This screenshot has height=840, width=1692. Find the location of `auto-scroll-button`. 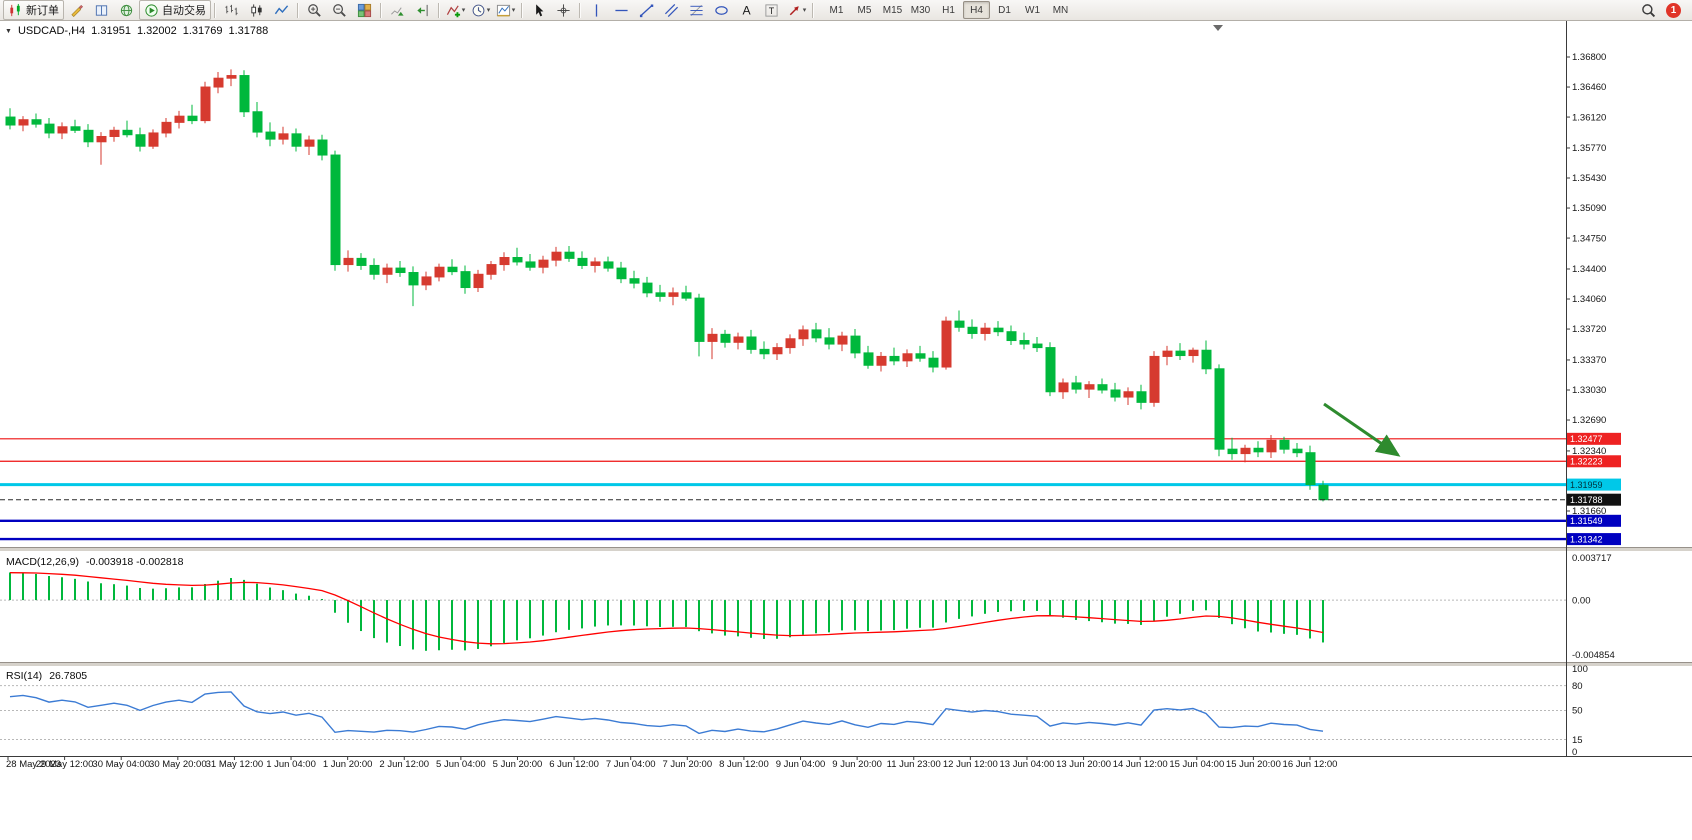

auto-scroll-button is located at coordinates (397, 10).